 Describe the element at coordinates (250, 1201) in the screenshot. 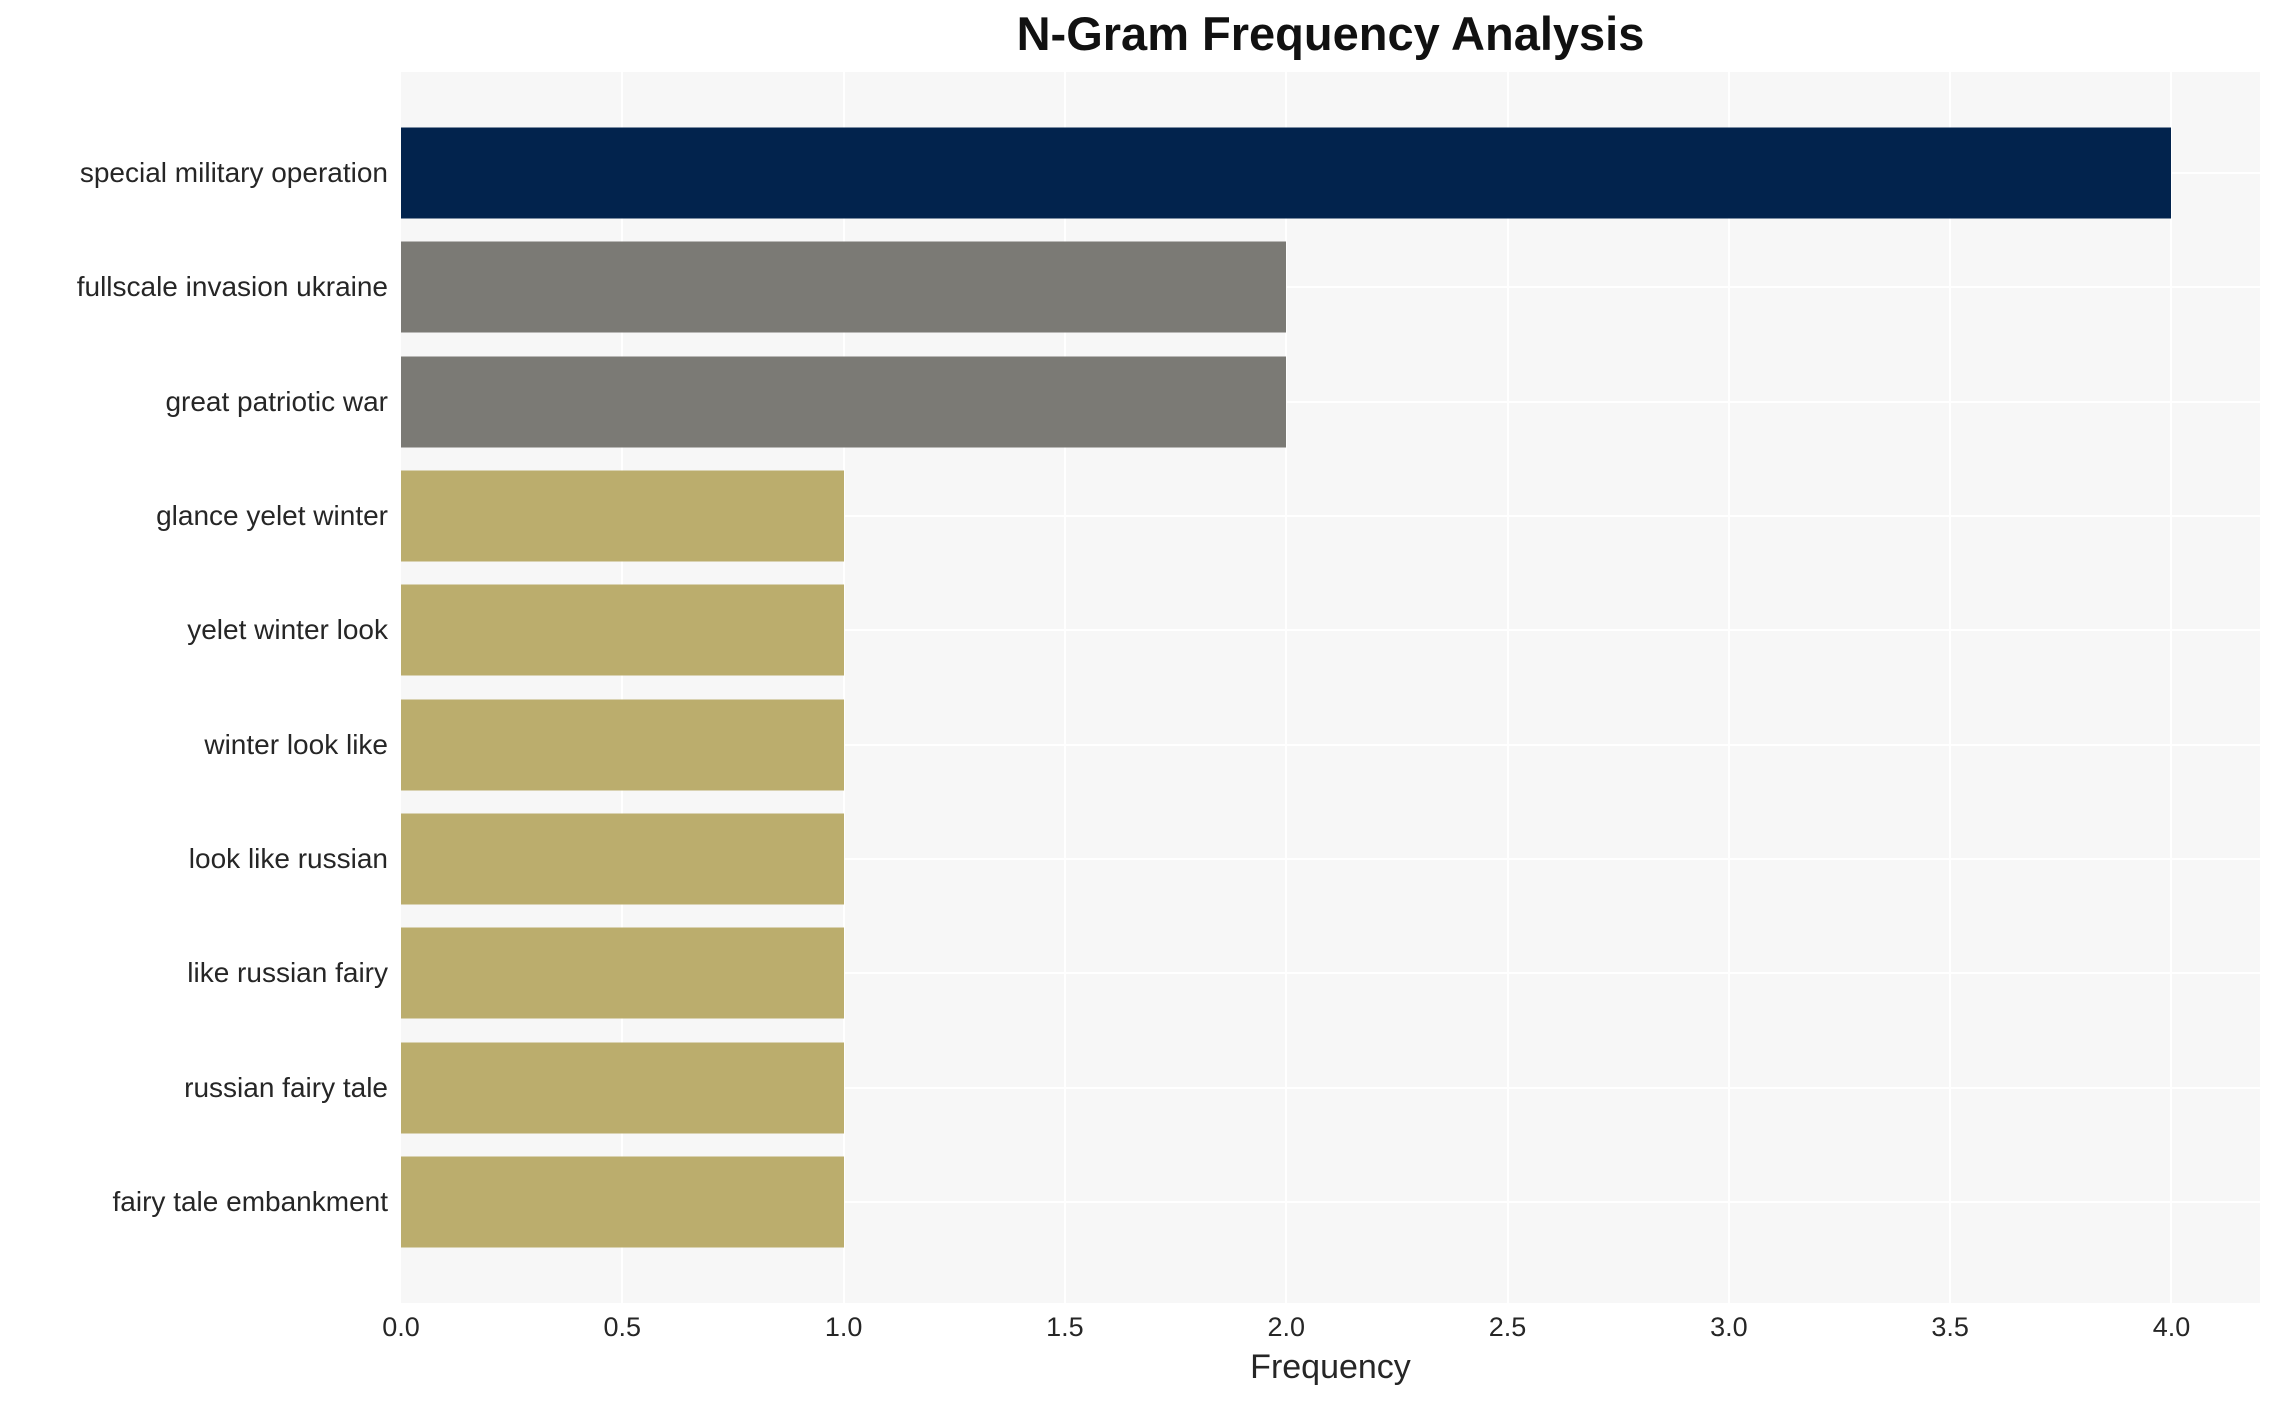

I see `y-tick-label: fairy tale embankment` at that location.